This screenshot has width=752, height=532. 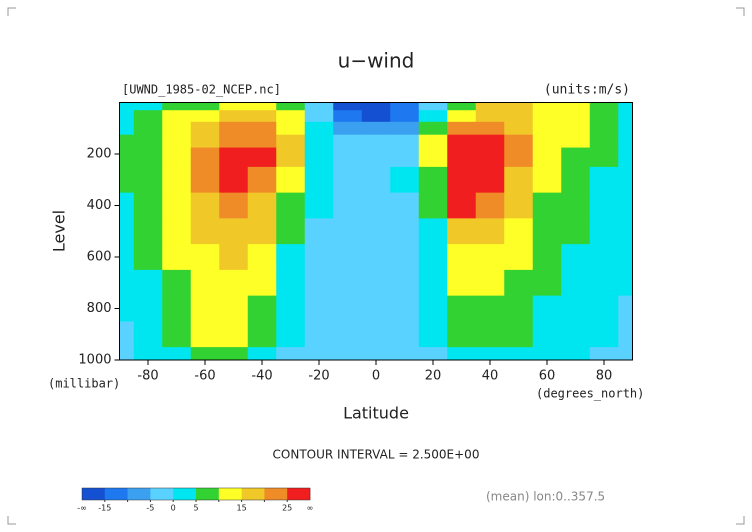 What do you see at coordinates (204, 376) in the screenshot?
I see `x-tick-label: -60` at bounding box center [204, 376].